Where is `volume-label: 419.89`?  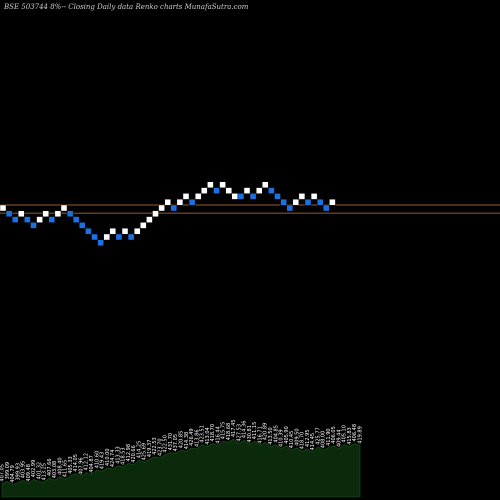
volume-label: 419.89 is located at coordinates (361, 435).